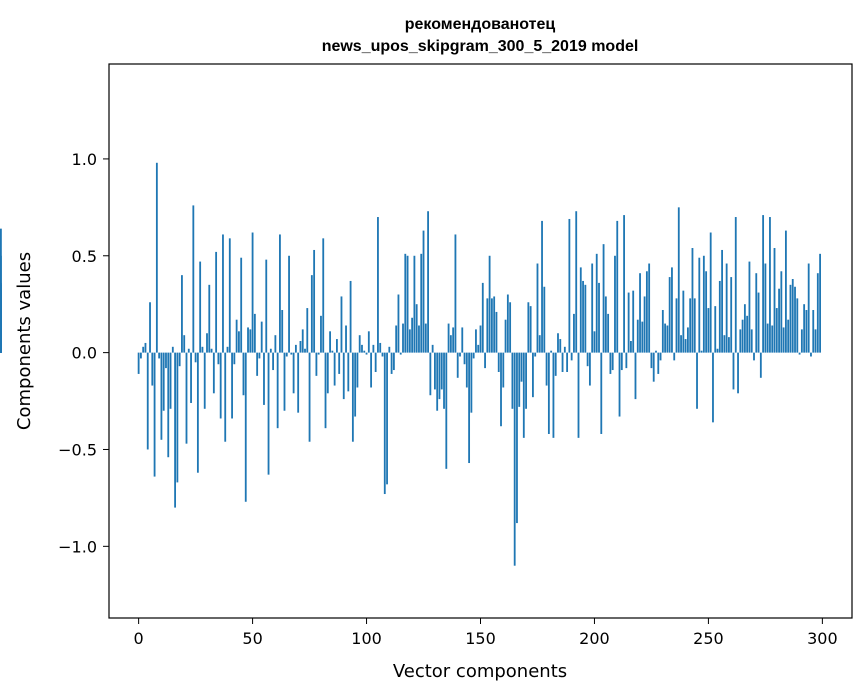 This screenshot has height=696, width=867. I want to click on x-tick-label: 250, so click(708, 638).